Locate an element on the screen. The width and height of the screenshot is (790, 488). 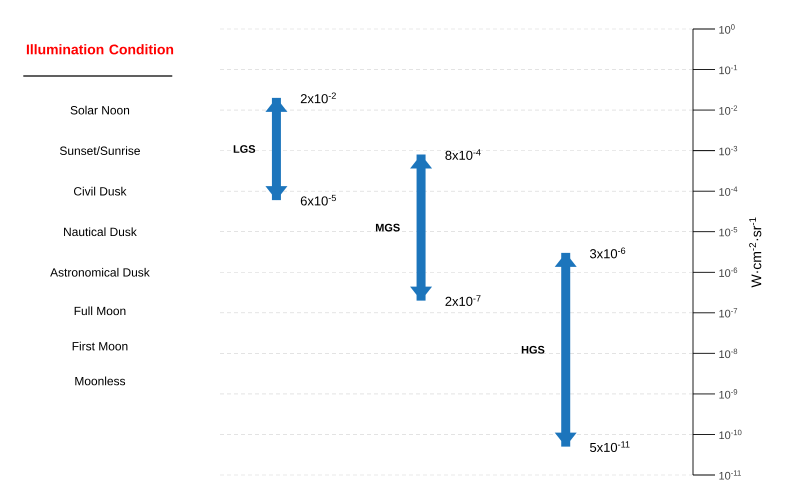
y-tick-label: 10$^{-11}$ is located at coordinates (730, 475).